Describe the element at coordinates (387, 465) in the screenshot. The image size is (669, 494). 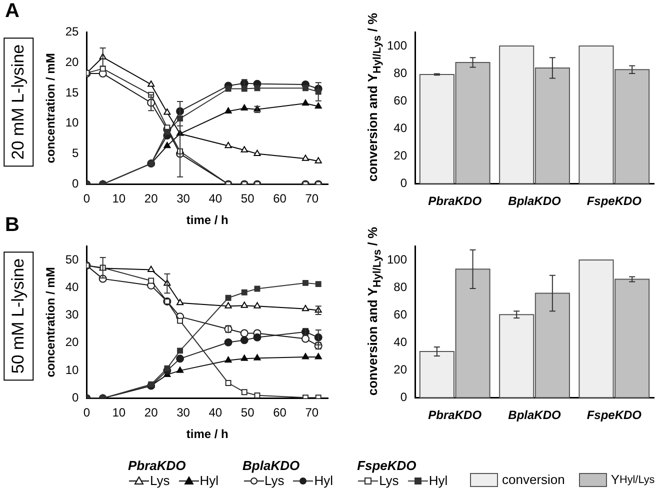
I see `text: FspeKDO` at that location.